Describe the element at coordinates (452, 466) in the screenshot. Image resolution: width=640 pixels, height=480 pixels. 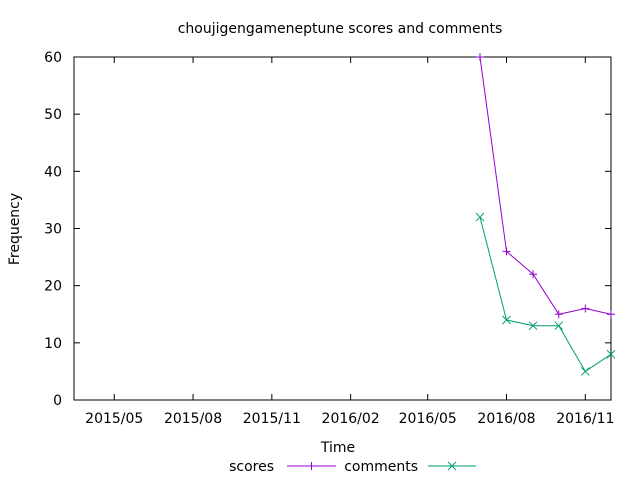
I see `legend-marker-comments` at that location.